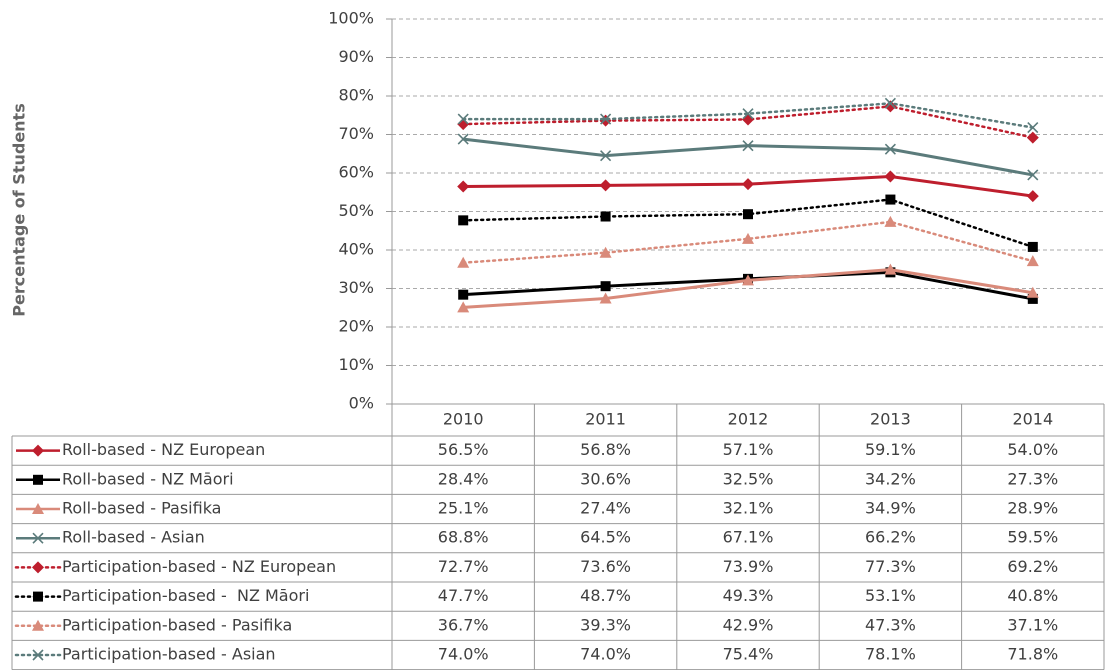 The width and height of the screenshot is (1105, 670). I want to click on table-cell: 30.6%, so click(605, 478).